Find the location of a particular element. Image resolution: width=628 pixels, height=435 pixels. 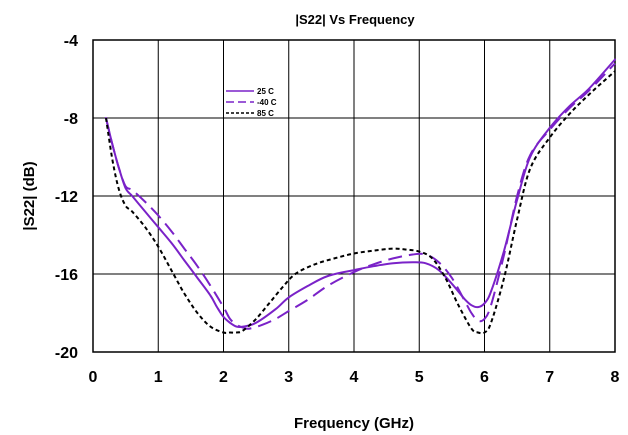

legend-label-minus40c: -40 C is located at coordinates (267, 102).